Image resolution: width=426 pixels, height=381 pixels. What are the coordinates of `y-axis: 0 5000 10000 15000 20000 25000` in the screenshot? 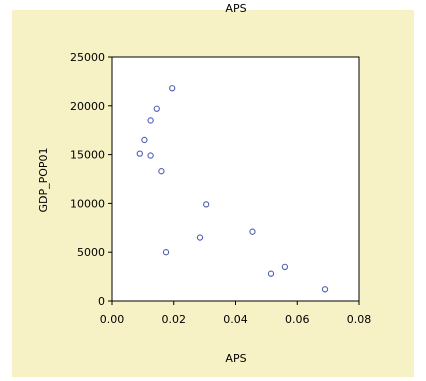 It's located at (91, 179).